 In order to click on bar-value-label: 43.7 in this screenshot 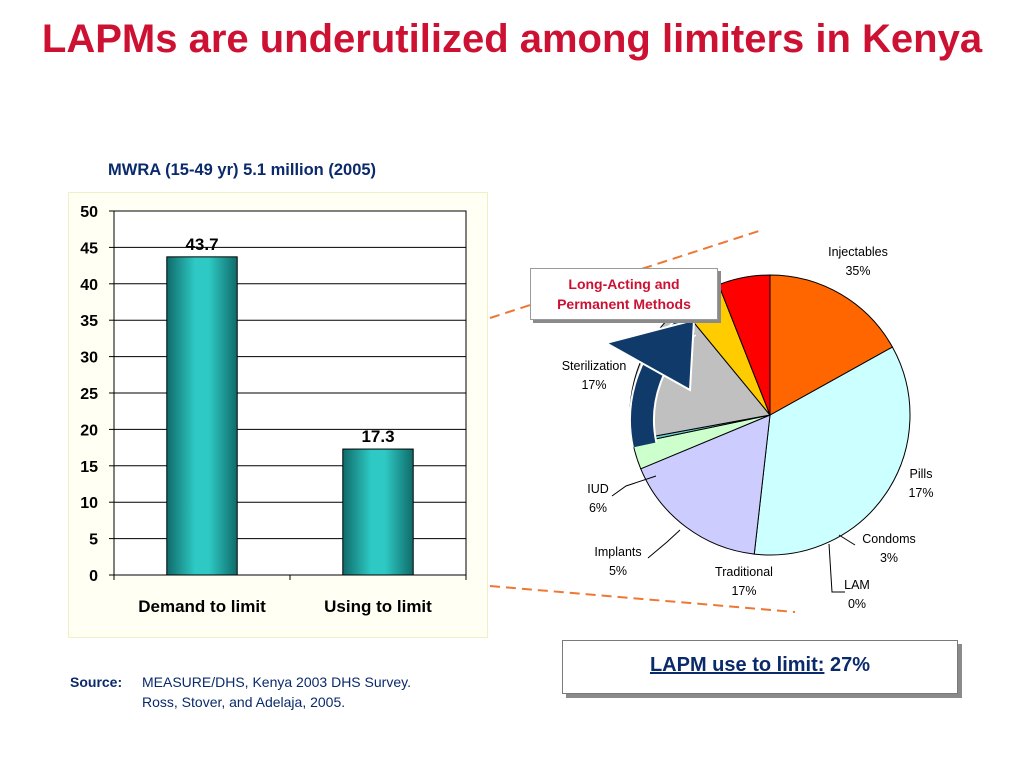, I will do `click(201, 244)`.